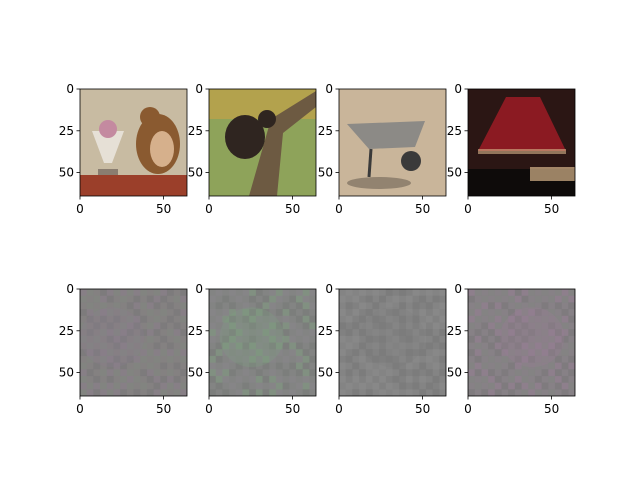 The height and width of the screenshot is (480, 640). What do you see at coordinates (66, 331) in the screenshot?
I see `y-tick-label: 25` at bounding box center [66, 331].